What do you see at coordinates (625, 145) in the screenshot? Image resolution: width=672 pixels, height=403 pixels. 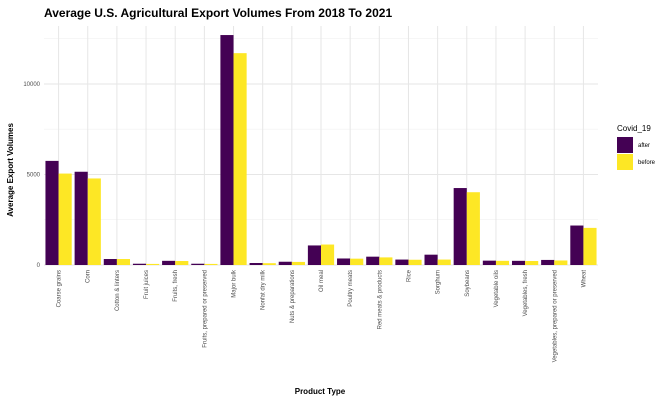 I see `legend-swatch-after` at bounding box center [625, 145].